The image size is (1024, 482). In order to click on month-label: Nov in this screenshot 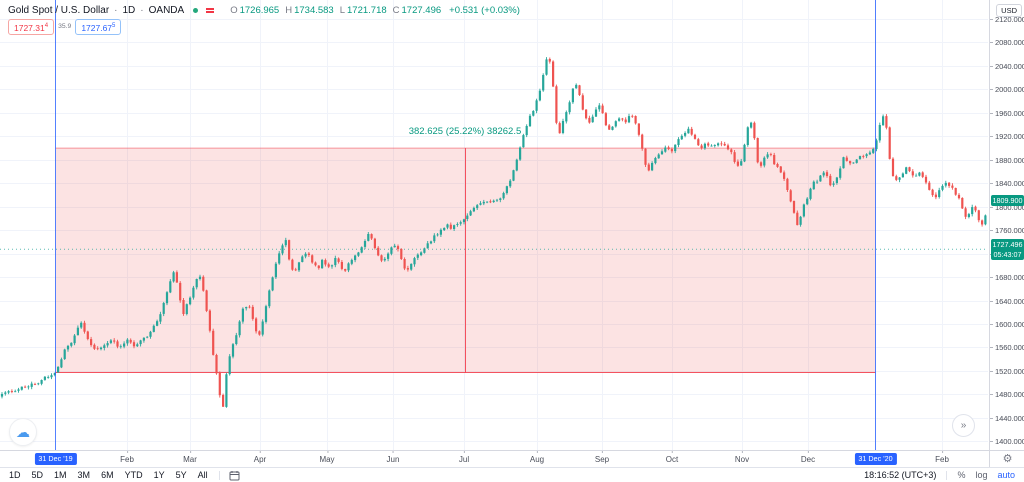, I will do `click(742, 457)`.